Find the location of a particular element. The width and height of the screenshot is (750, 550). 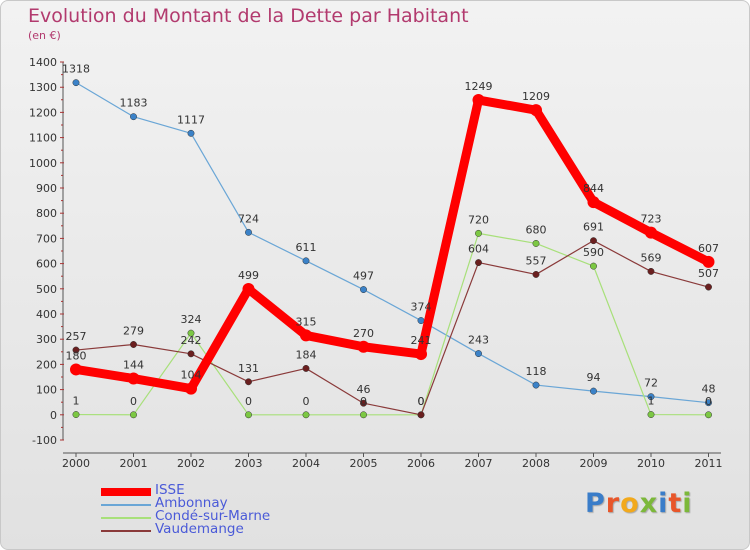

data-label: 1117 is located at coordinates (191, 119).